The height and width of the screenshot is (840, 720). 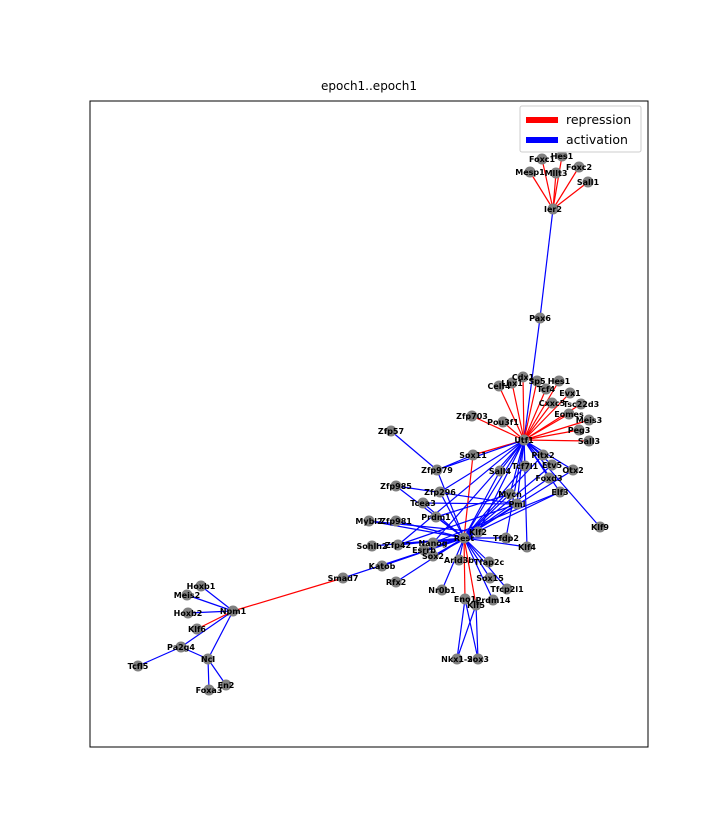 I want to click on node-label-ncl: Ncl, so click(x=208, y=659).